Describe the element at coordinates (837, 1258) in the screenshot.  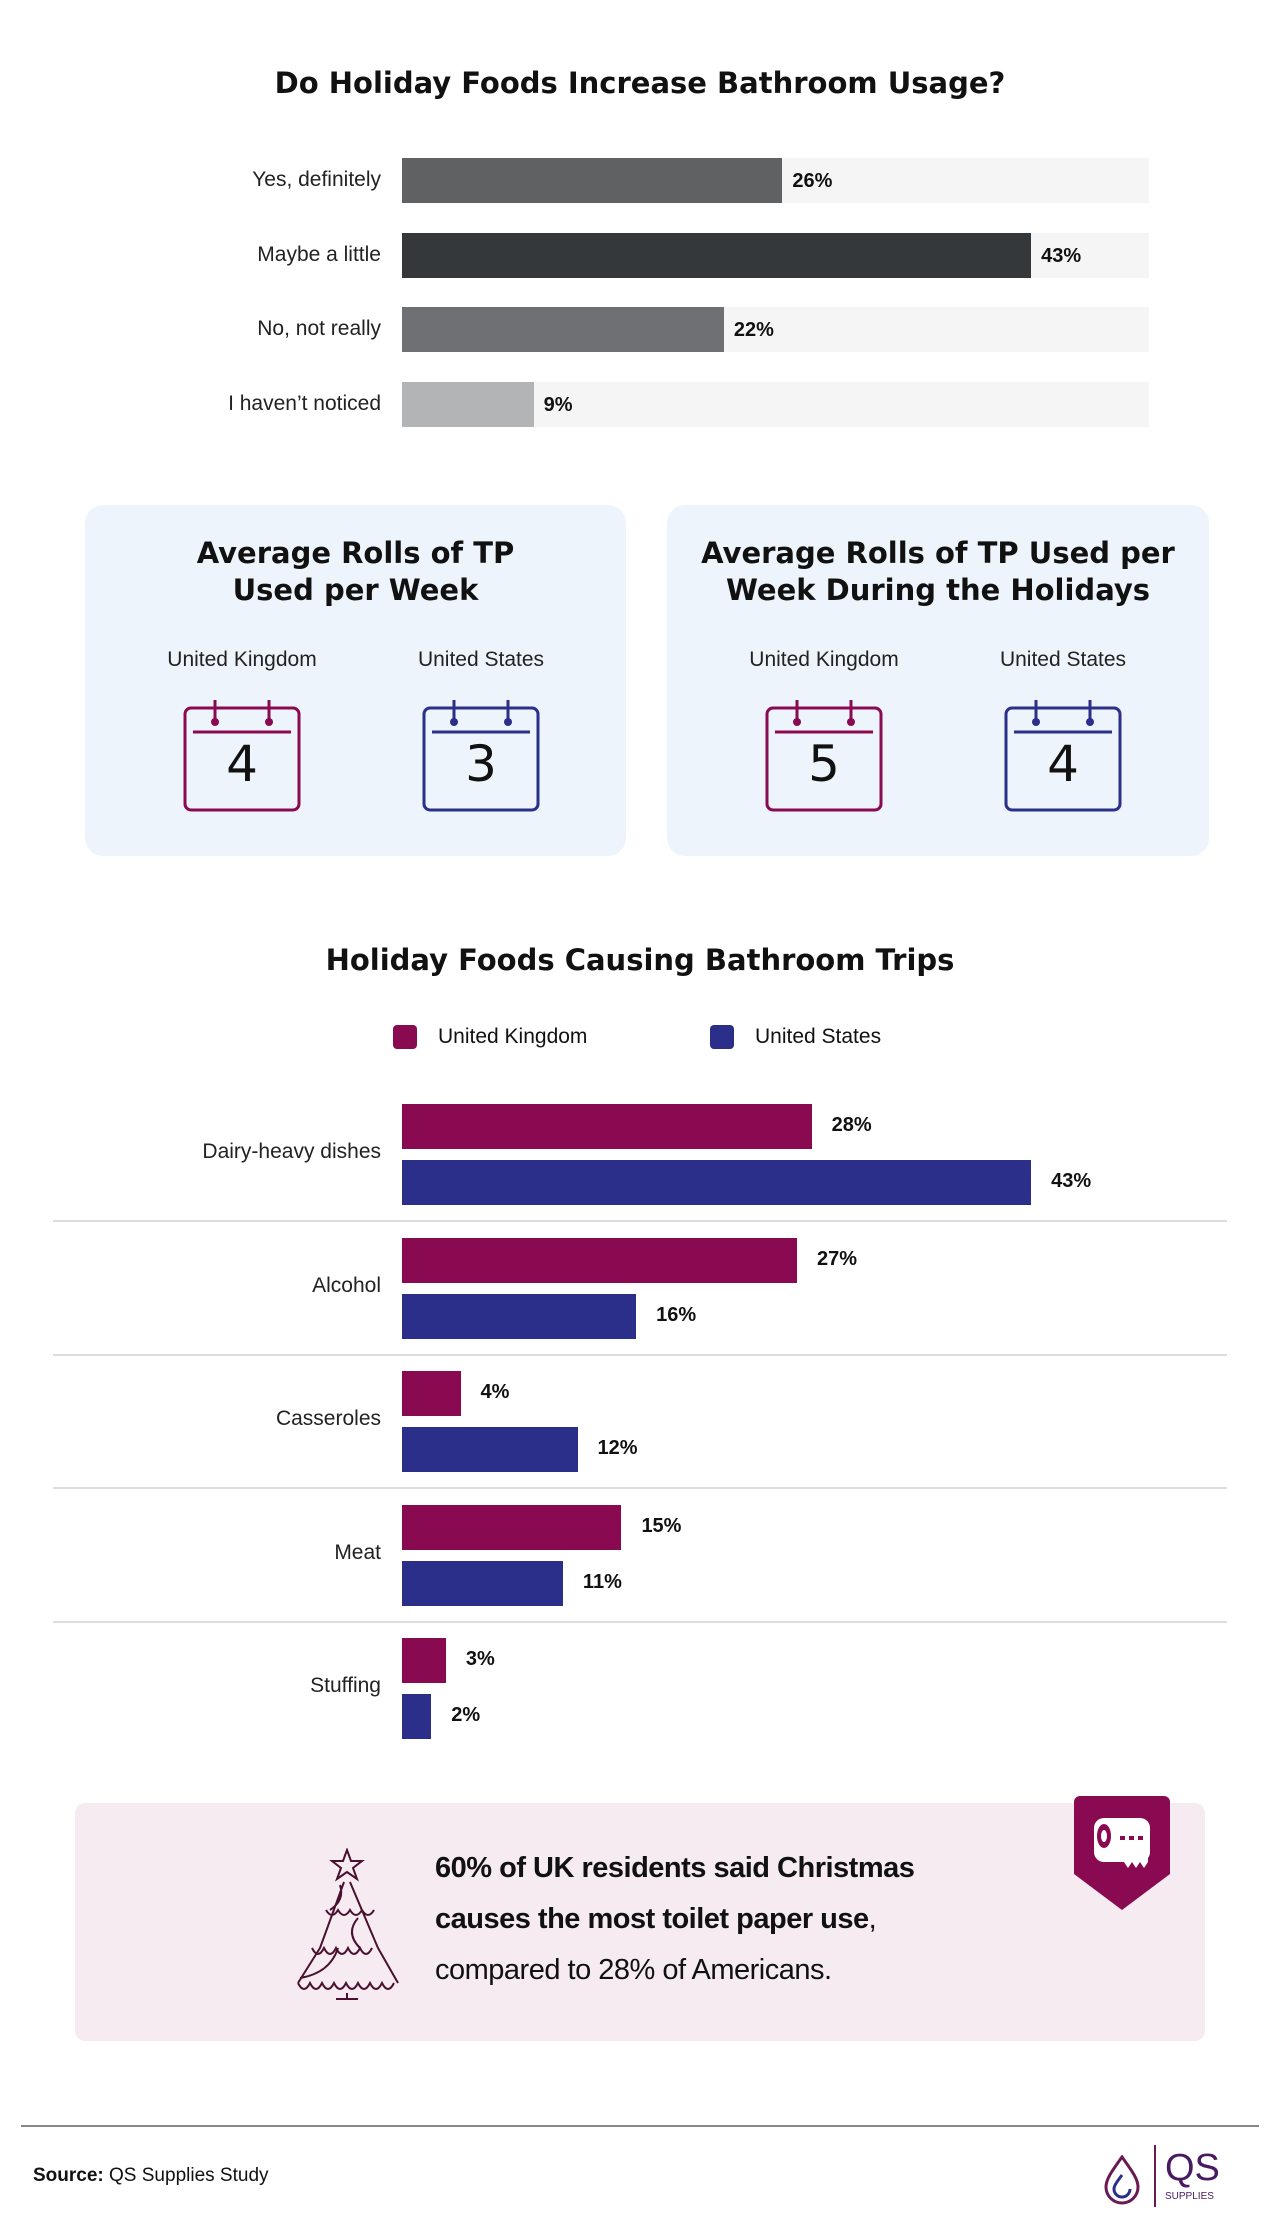
I see `value-label: 27%` at that location.